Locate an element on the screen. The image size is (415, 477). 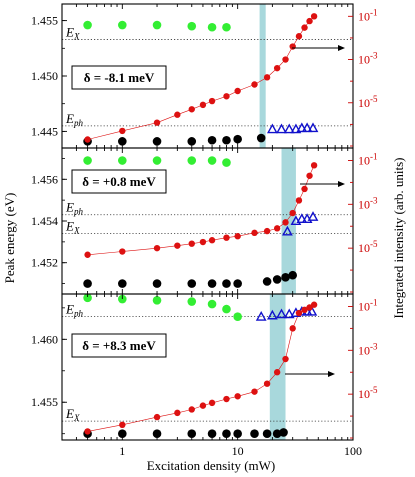
level-label-subscript: ph is located at coordinates (78, 212).